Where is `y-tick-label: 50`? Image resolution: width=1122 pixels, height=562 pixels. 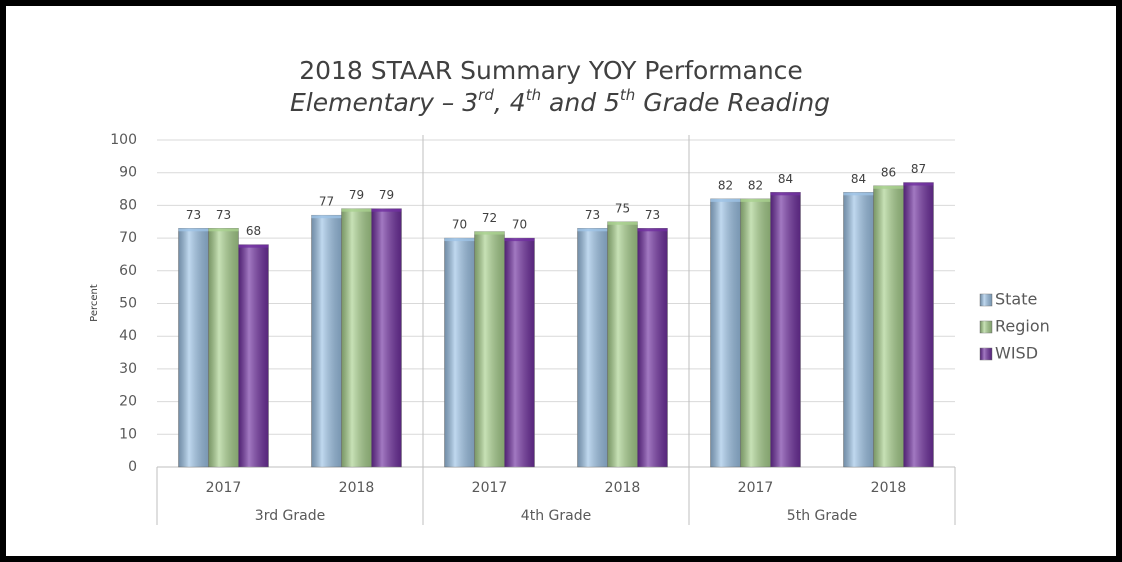 y-tick-label: 50 is located at coordinates (128, 304).